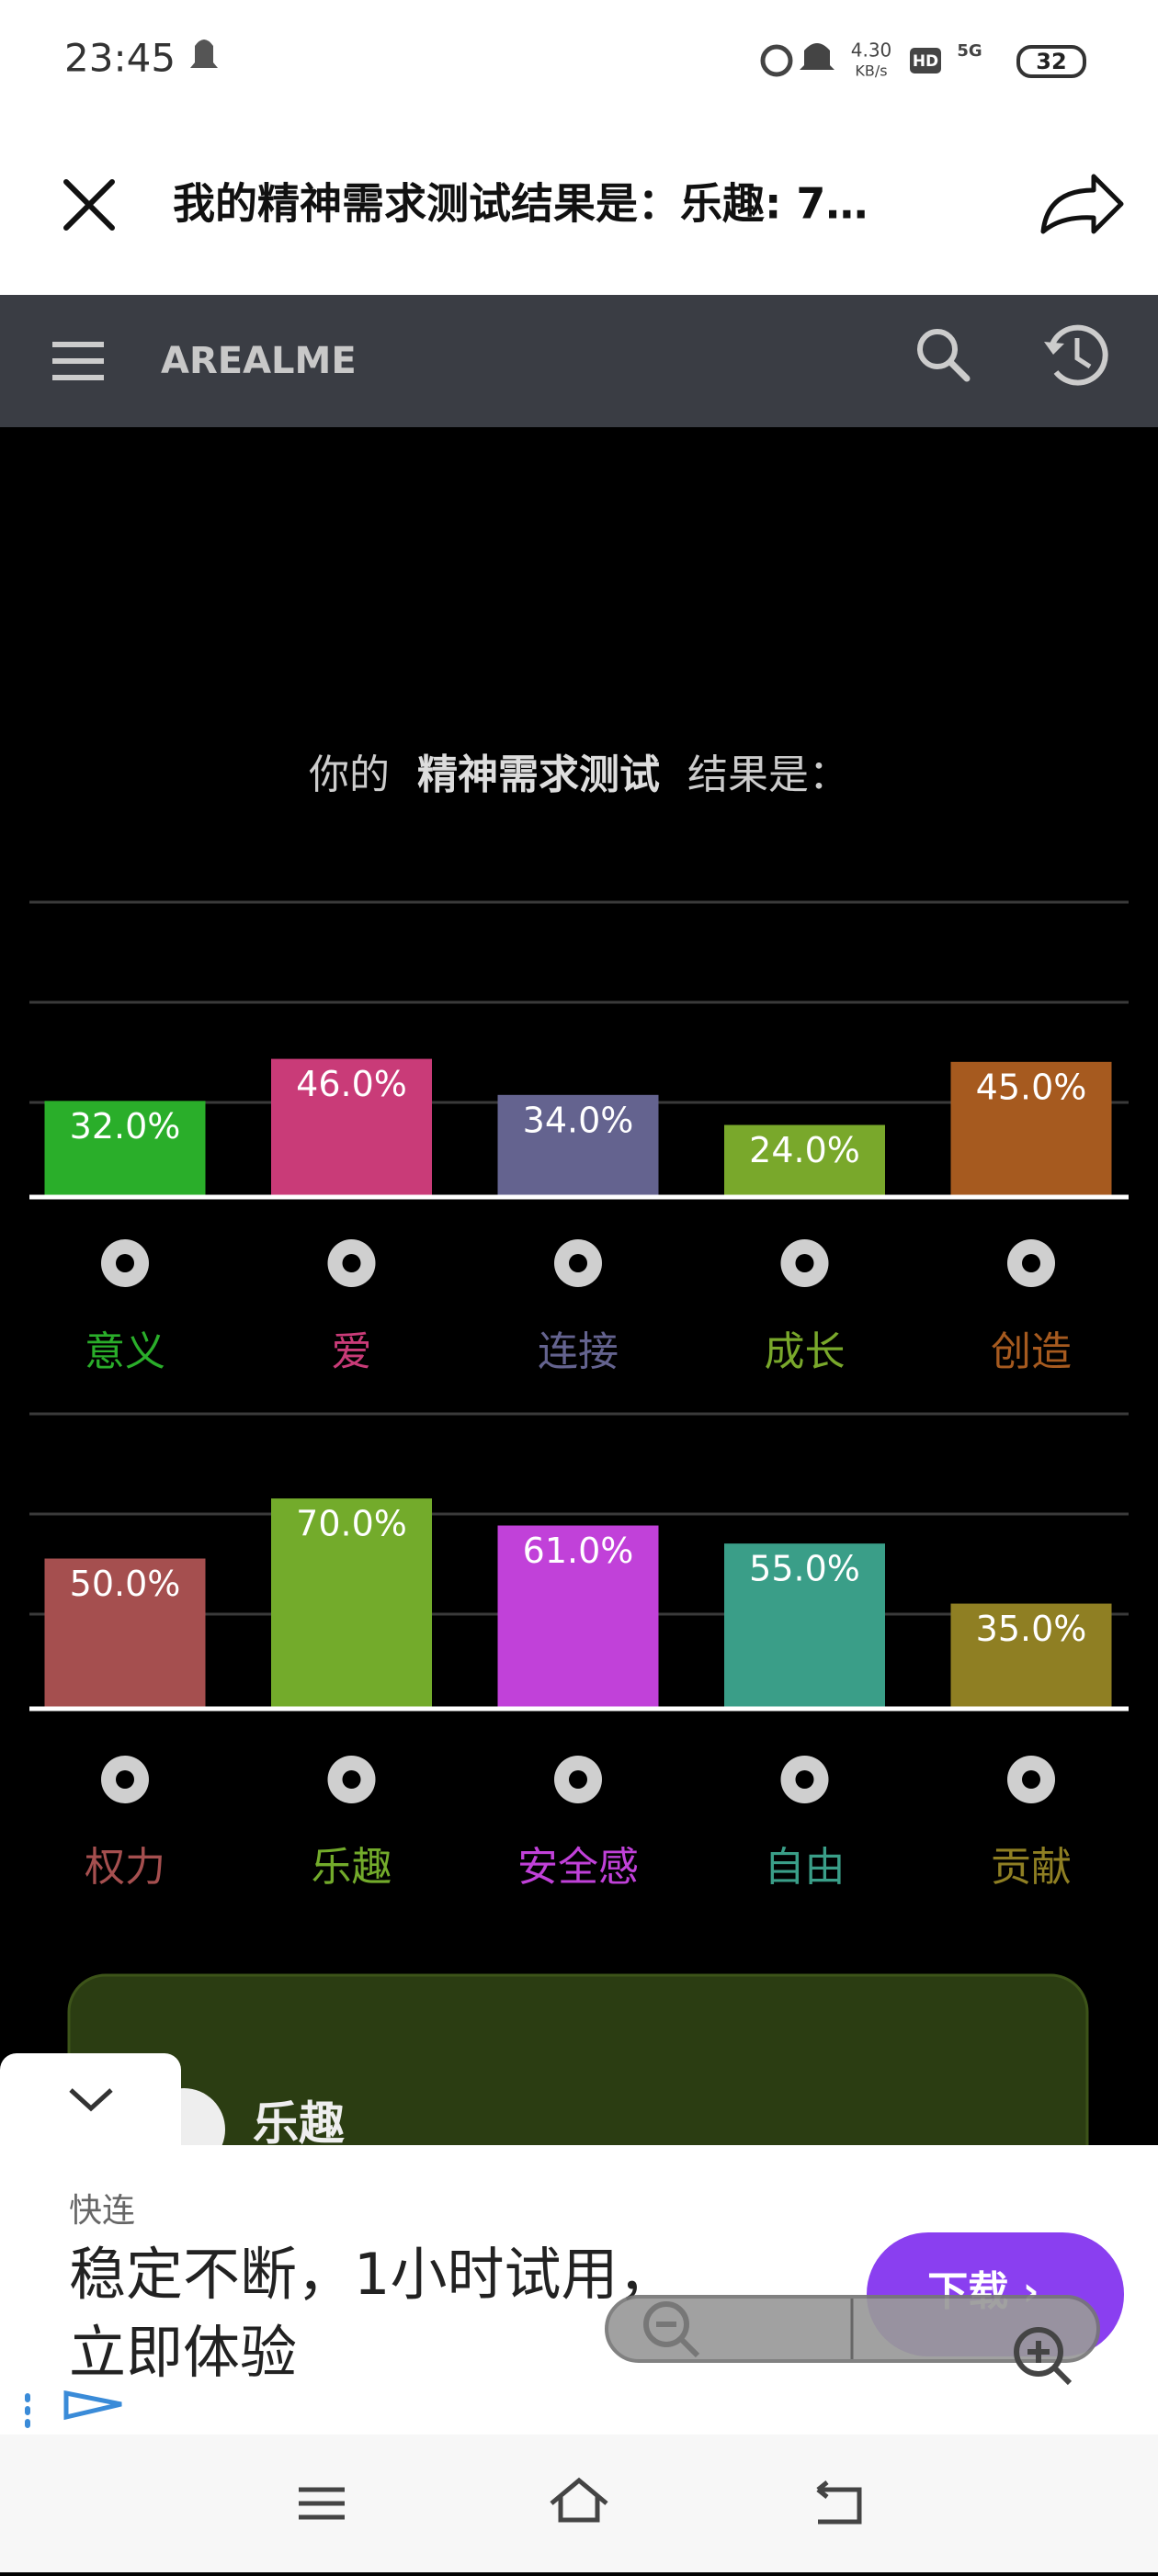  I want to click on hd-label: HD, so click(925, 61).